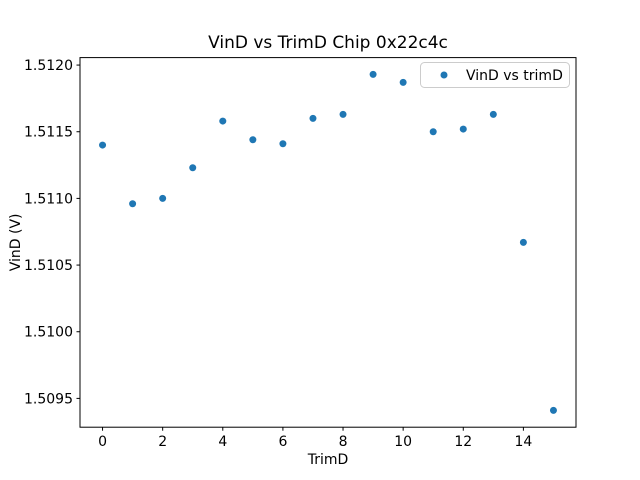 The width and height of the screenshot is (640, 480). What do you see at coordinates (282, 442) in the screenshot?
I see `x-tick-label: 6` at bounding box center [282, 442].